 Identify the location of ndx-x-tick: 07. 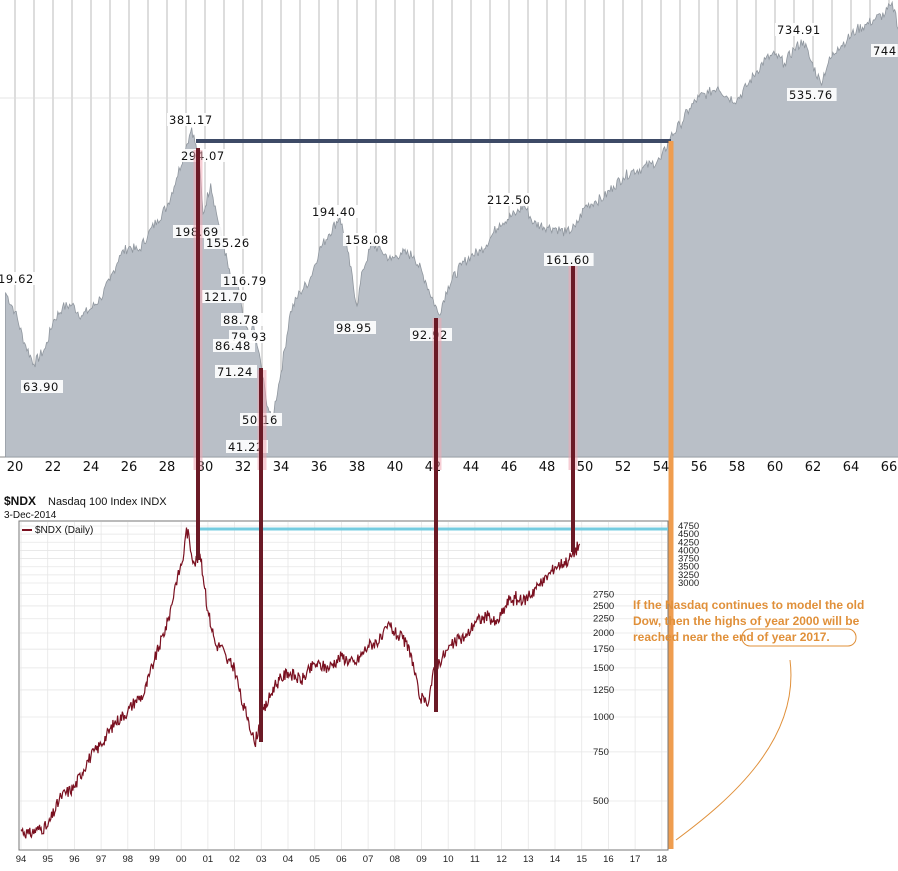
(368, 859).